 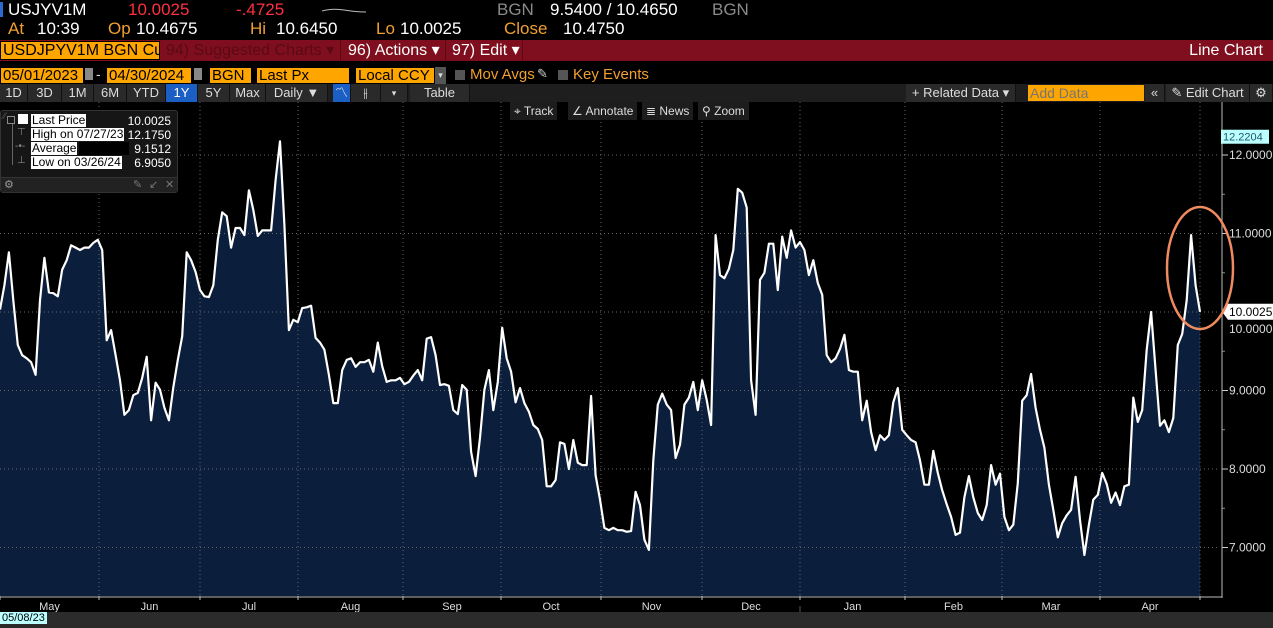 I want to click on close-label: Close, so click(x=526, y=28).